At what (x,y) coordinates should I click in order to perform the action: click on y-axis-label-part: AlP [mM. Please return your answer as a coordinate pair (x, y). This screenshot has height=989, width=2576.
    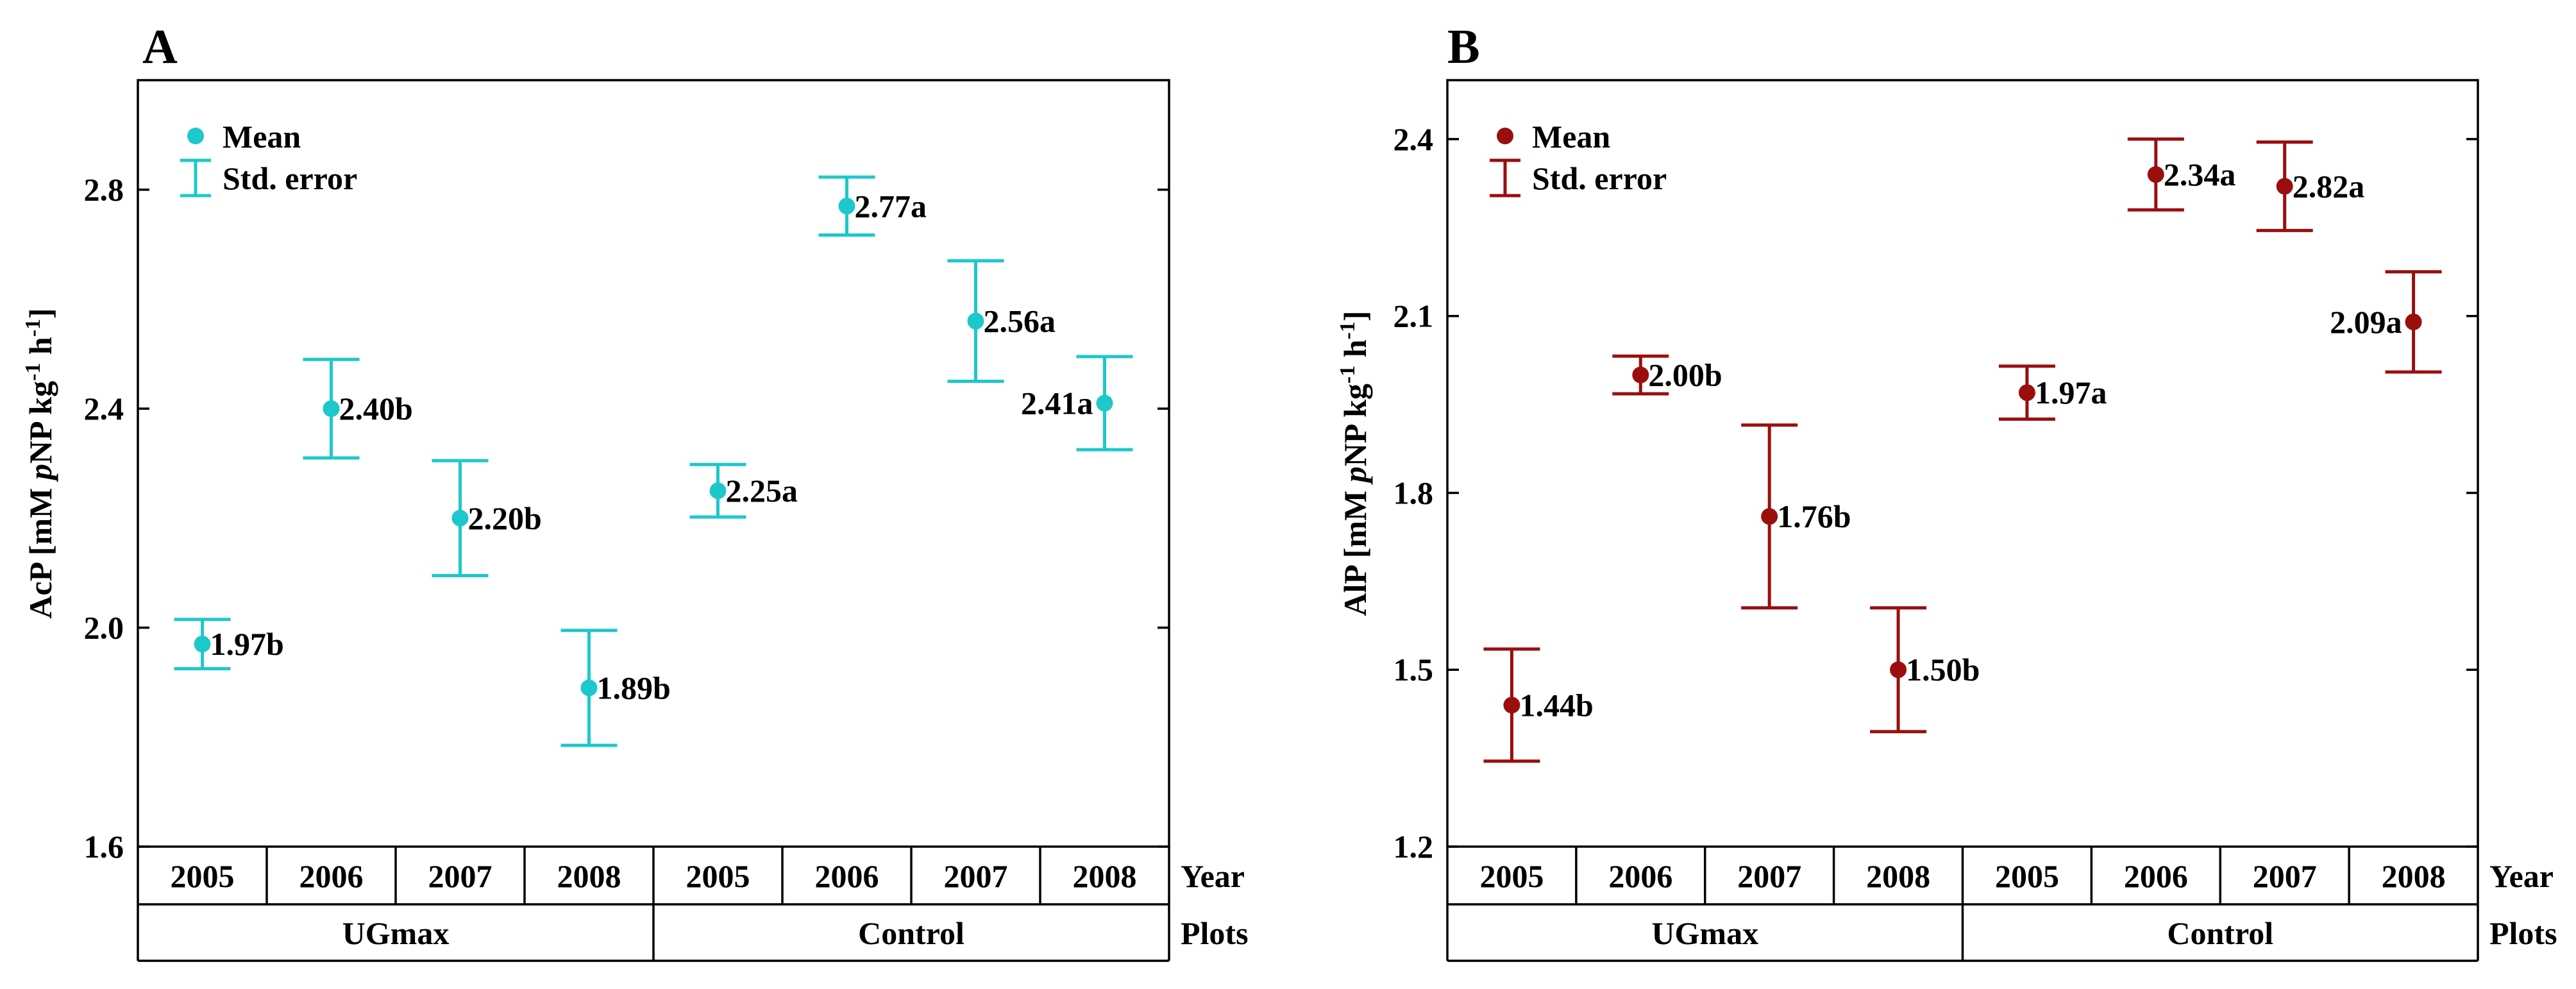
    Looking at the image, I should click on (1355, 549).